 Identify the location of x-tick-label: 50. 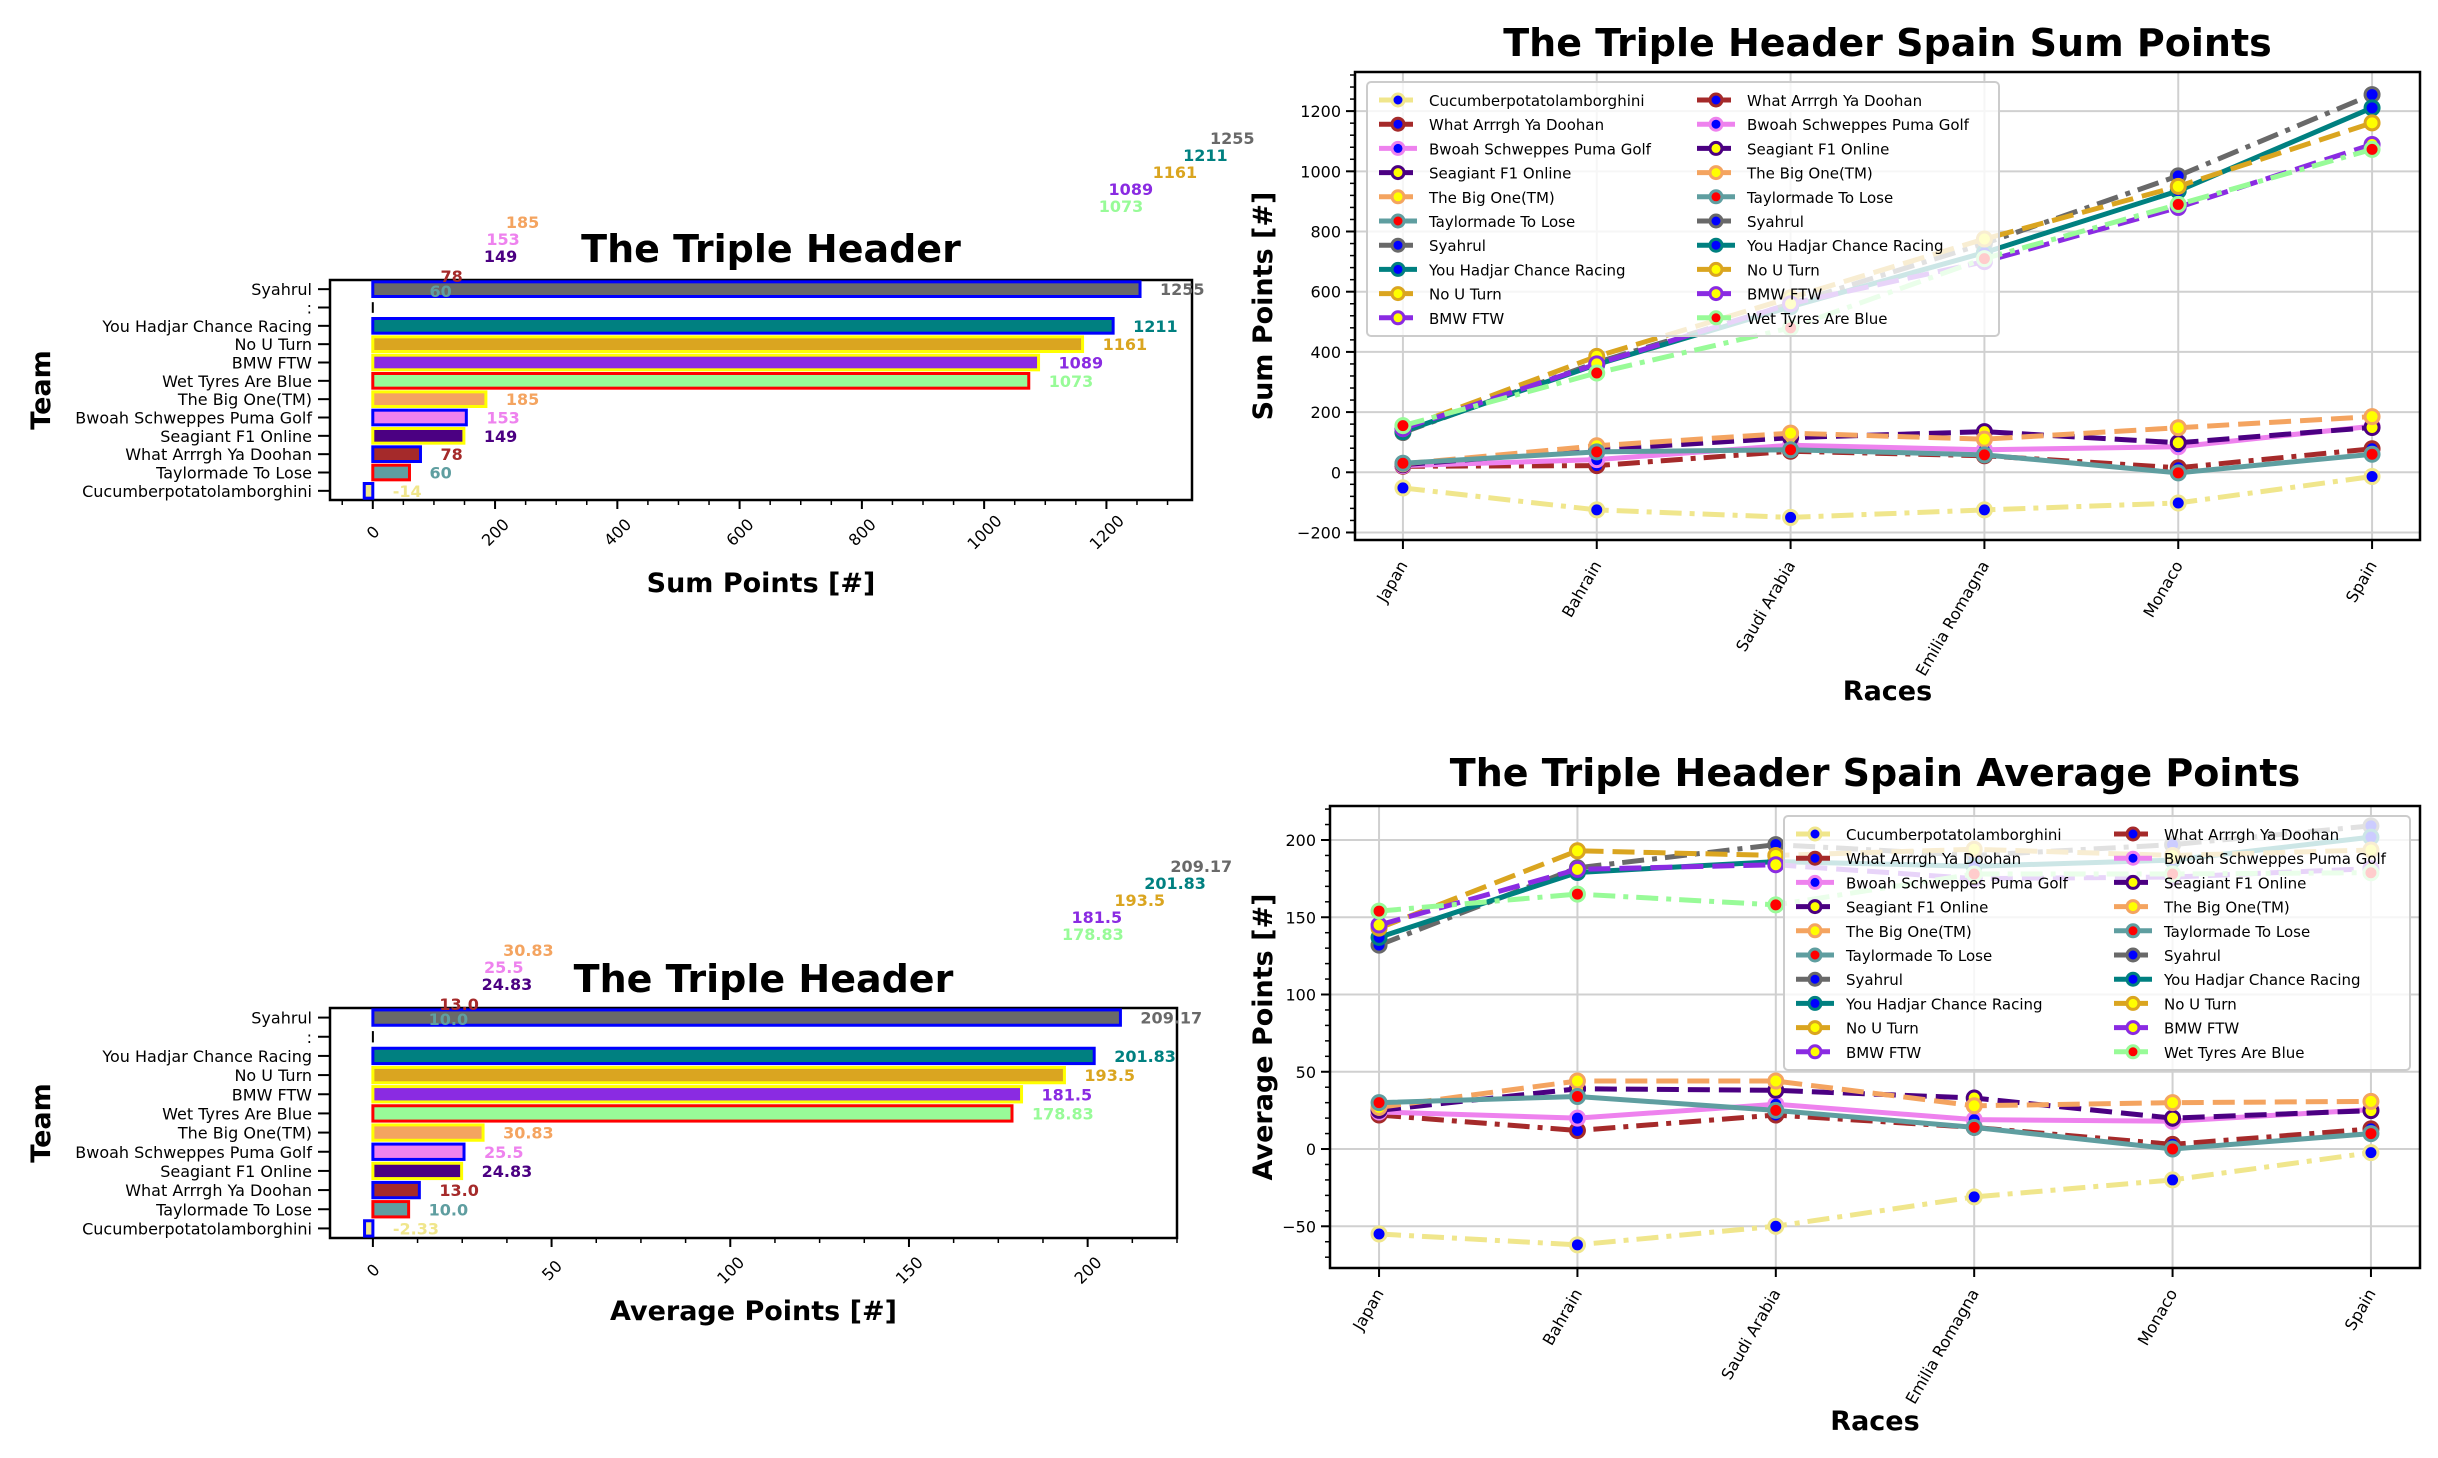
(552, 1270).